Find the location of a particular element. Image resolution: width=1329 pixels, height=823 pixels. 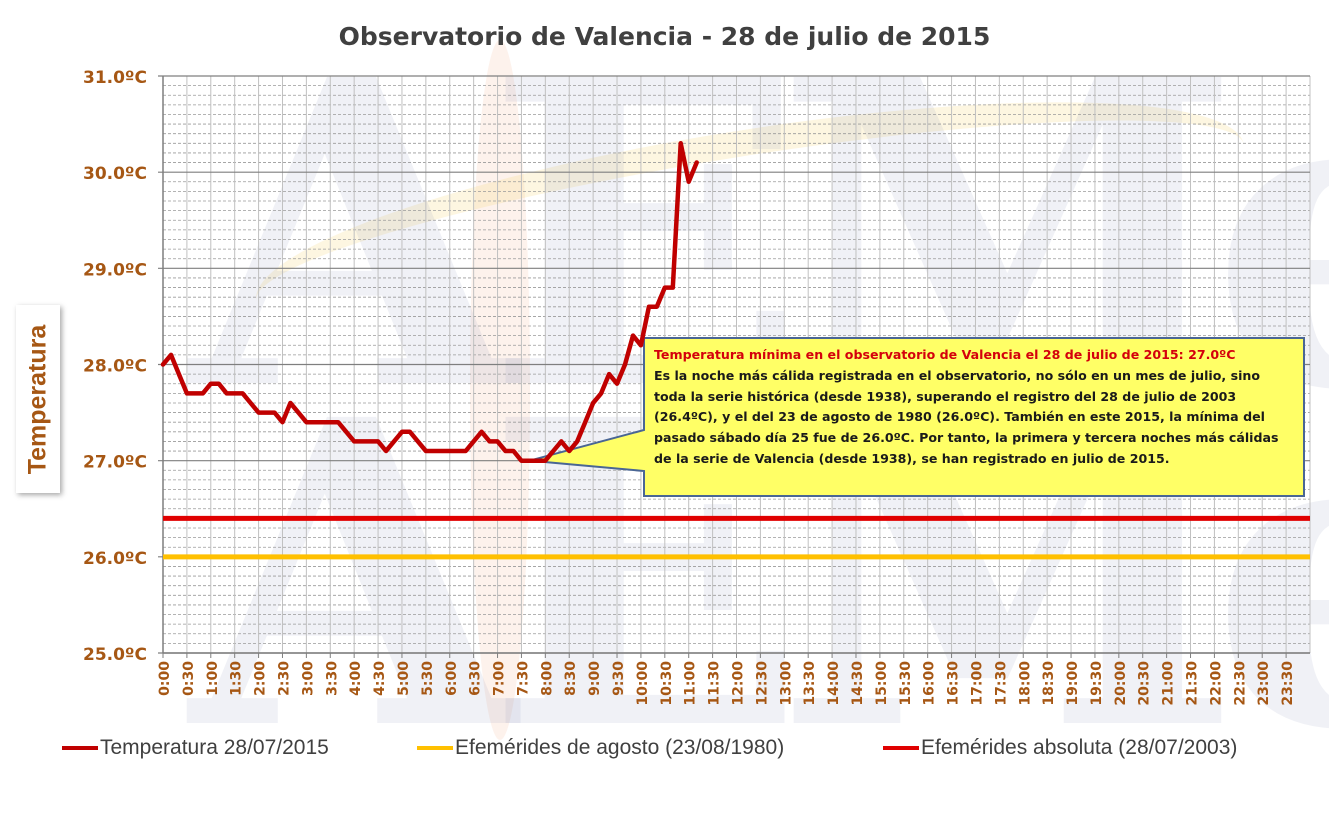

legend-label: Temperatura 28/07/2015 is located at coordinates (214, 747).